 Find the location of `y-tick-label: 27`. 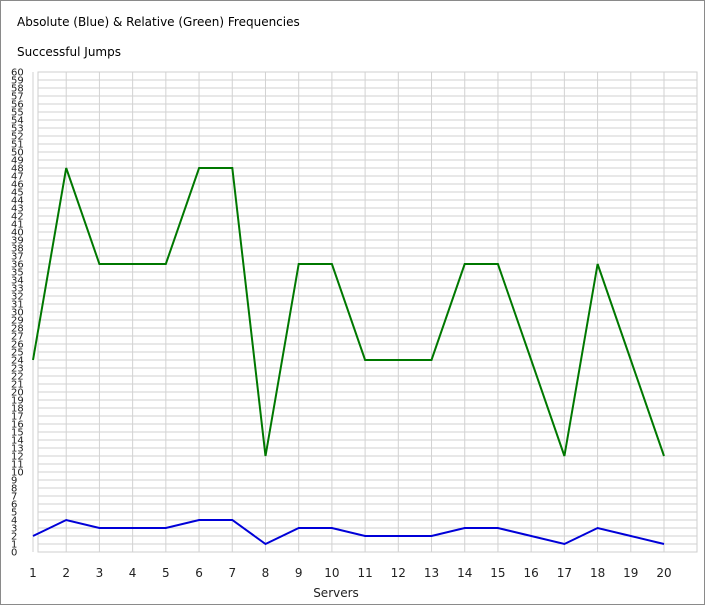

y-tick-label: 27 is located at coordinates (17, 337).